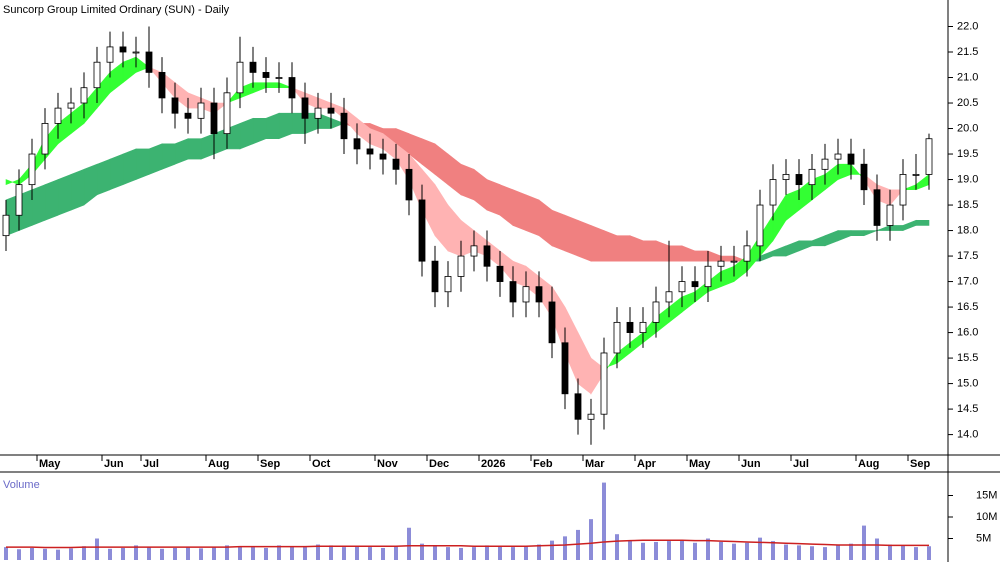 The width and height of the screenshot is (1000, 562). Describe the element at coordinates (218, 464) in the screenshot. I see `x-tick-label: Aug` at that location.